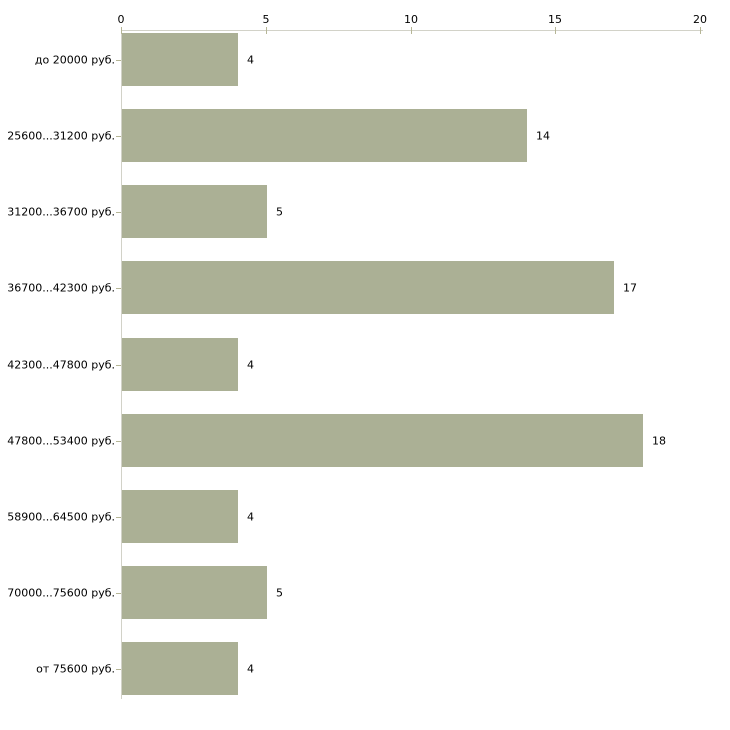  What do you see at coordinates (700, 19) in the screenshot?
I see `x-axis-tick-label: 20` at bounding box center [700, 19].